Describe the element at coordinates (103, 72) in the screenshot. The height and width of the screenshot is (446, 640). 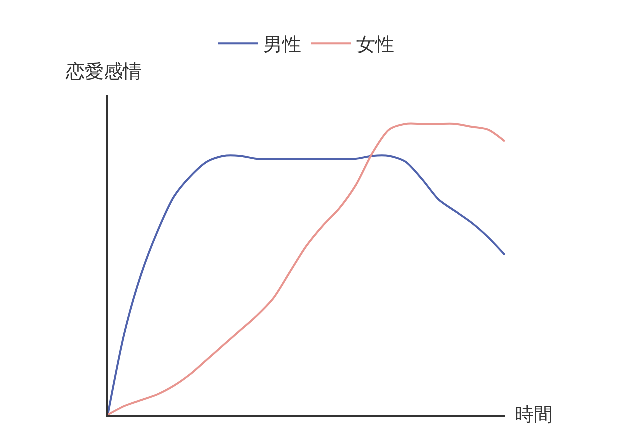
I see `y-axis-title: 恋愛感情` at that location.